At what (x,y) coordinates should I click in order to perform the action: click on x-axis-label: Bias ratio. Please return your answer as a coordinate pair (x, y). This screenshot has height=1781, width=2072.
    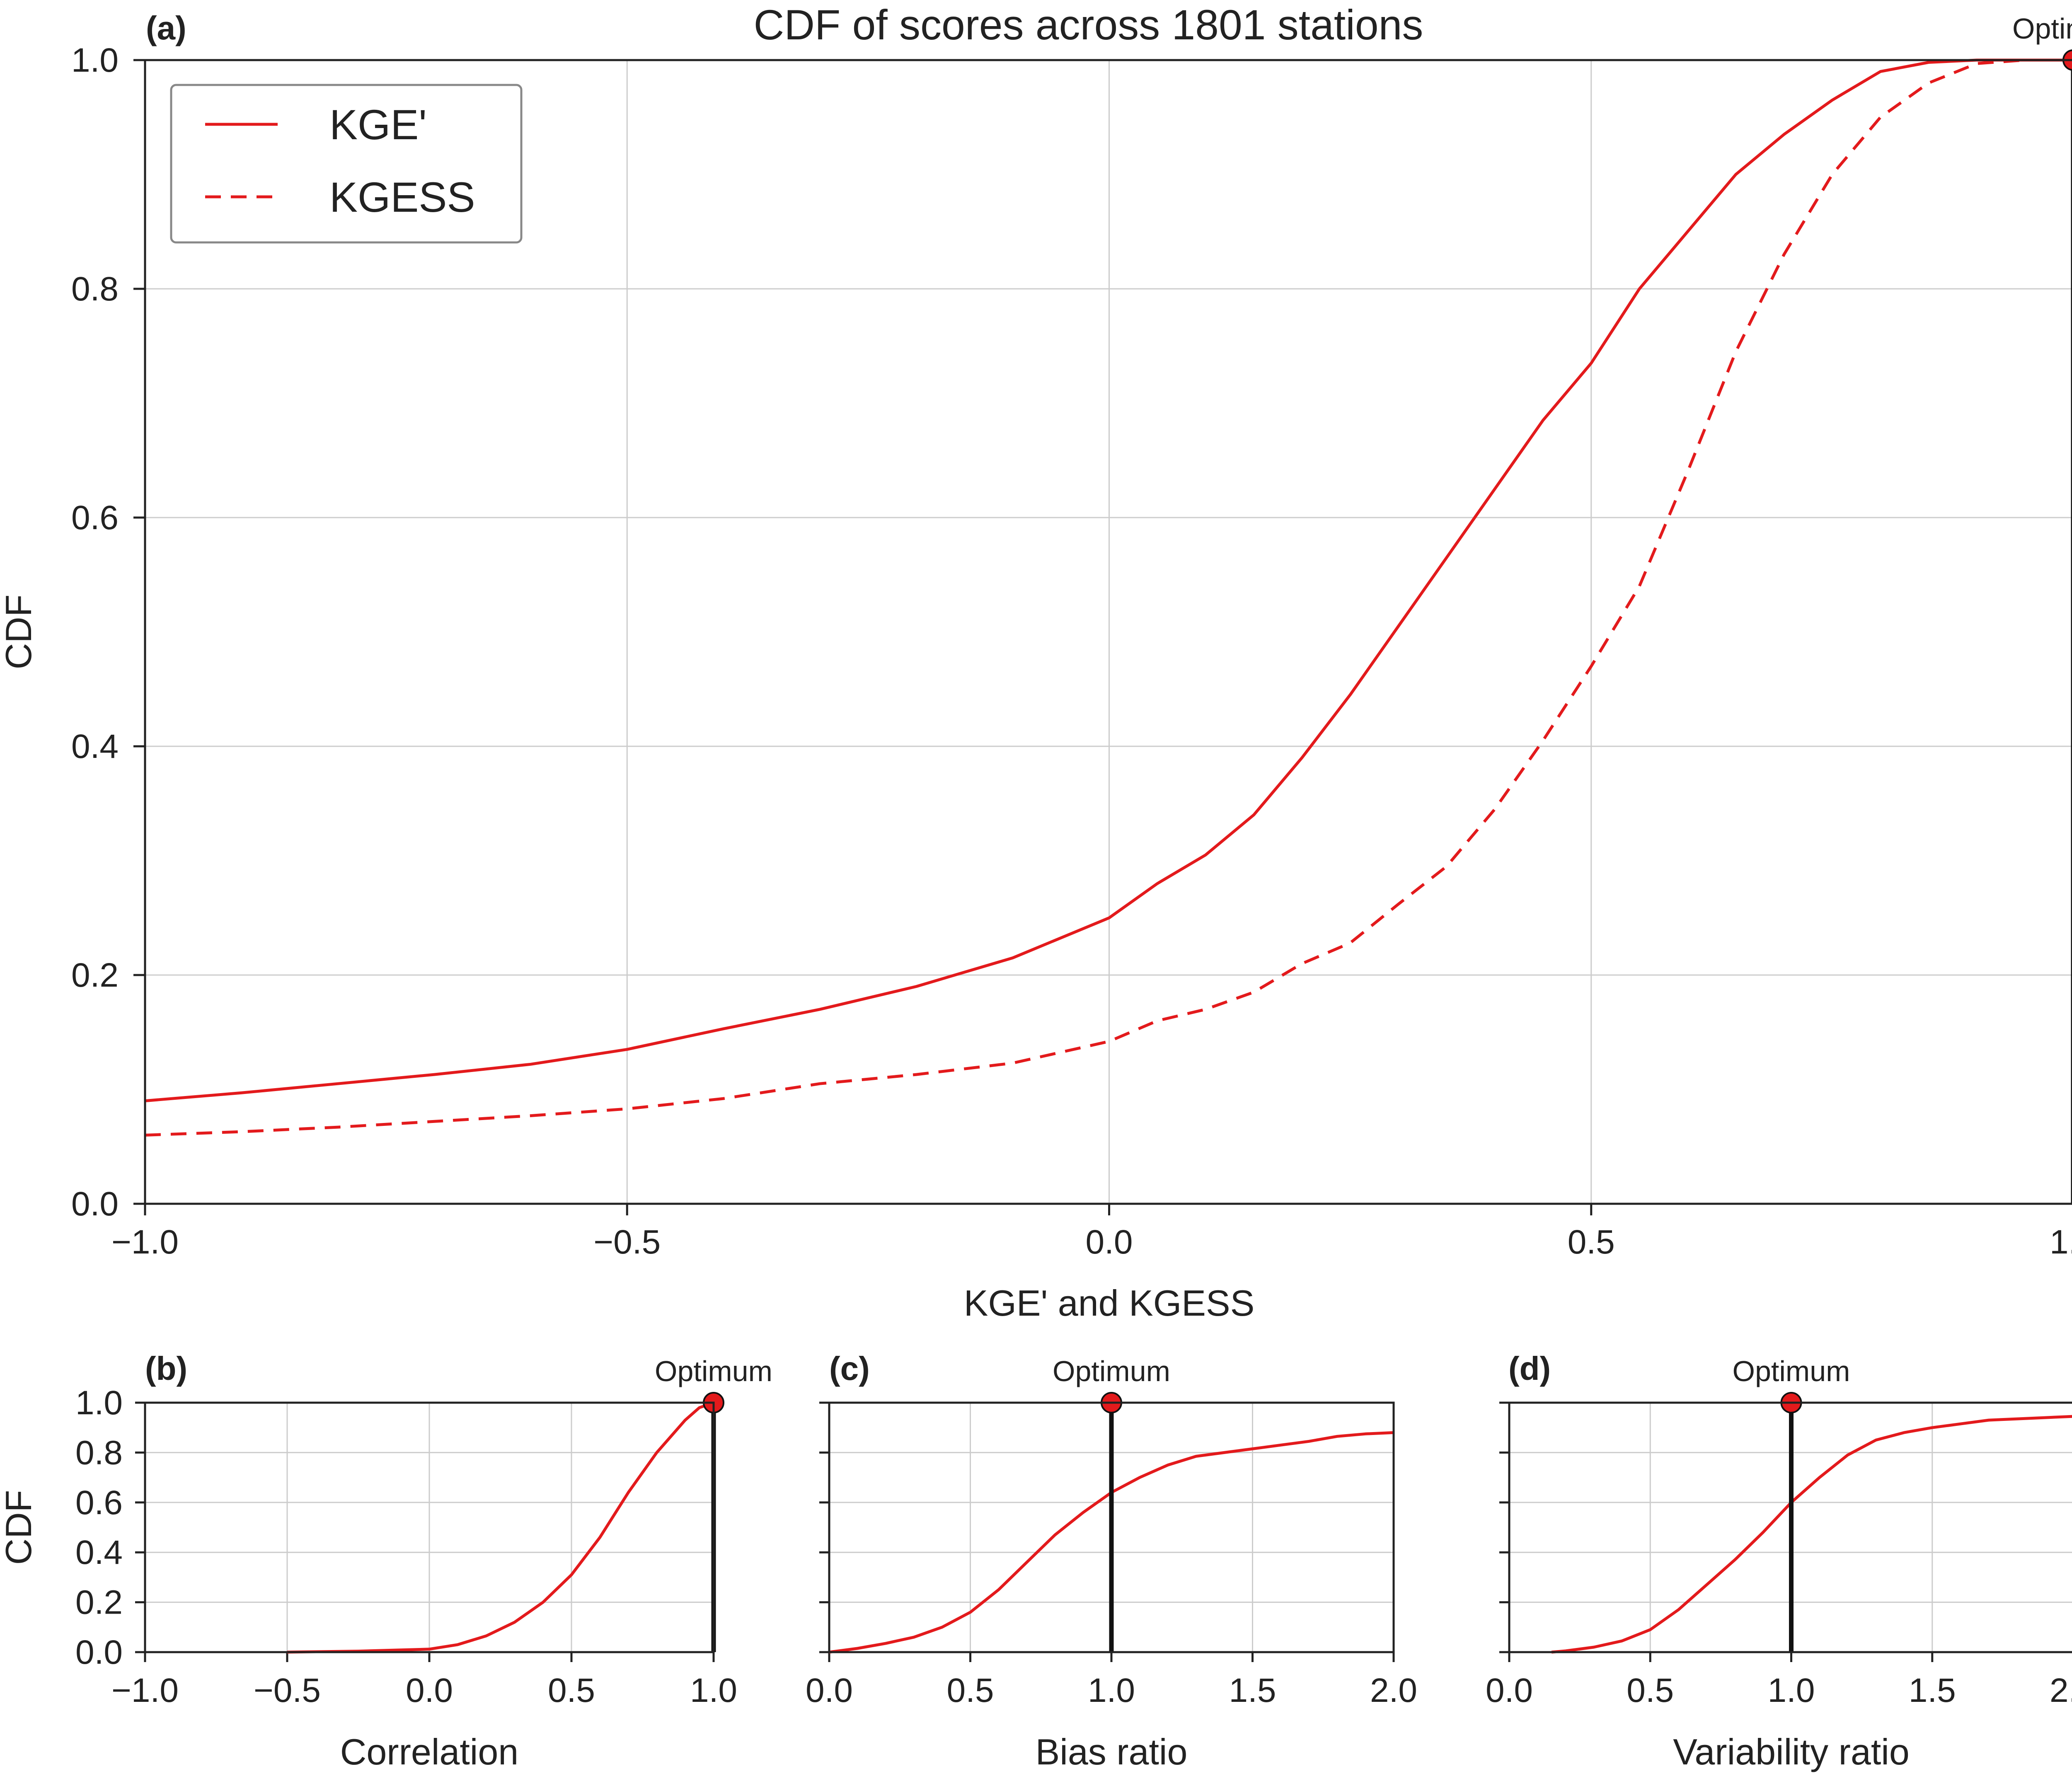
    Looking at the image, I should click on (1112, 1751).